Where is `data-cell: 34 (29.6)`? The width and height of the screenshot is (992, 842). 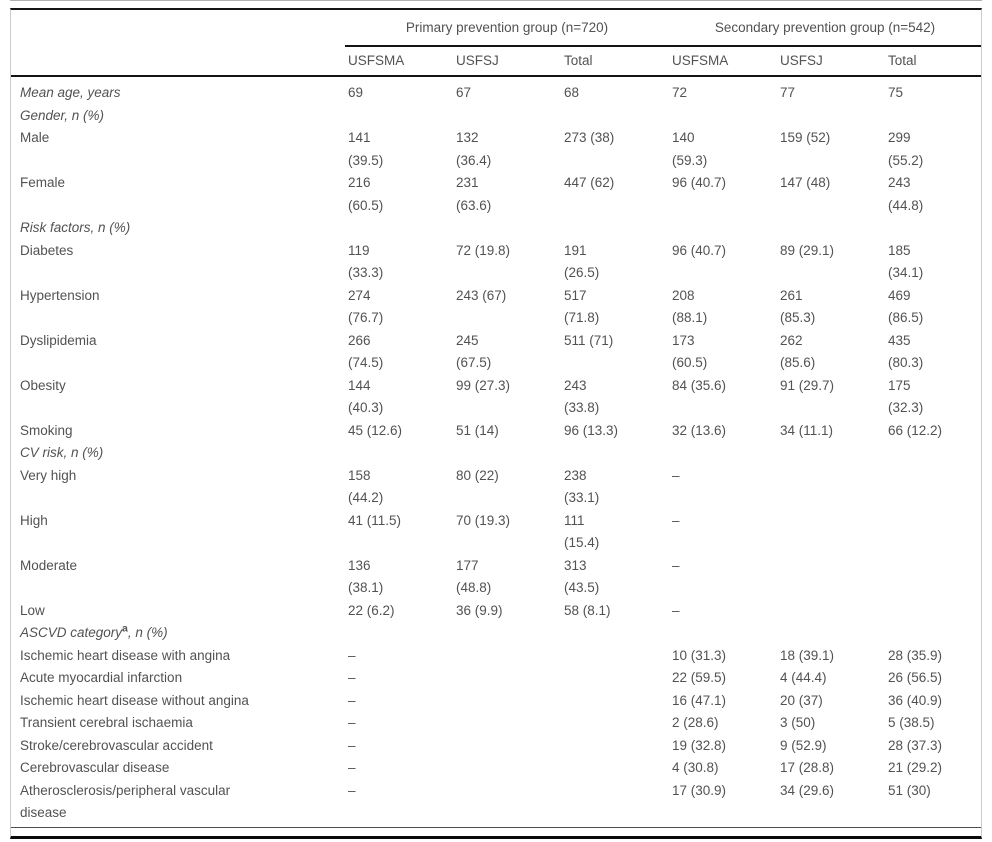
data-cell: 34 (29.6) is located at coordinates (807, 790).